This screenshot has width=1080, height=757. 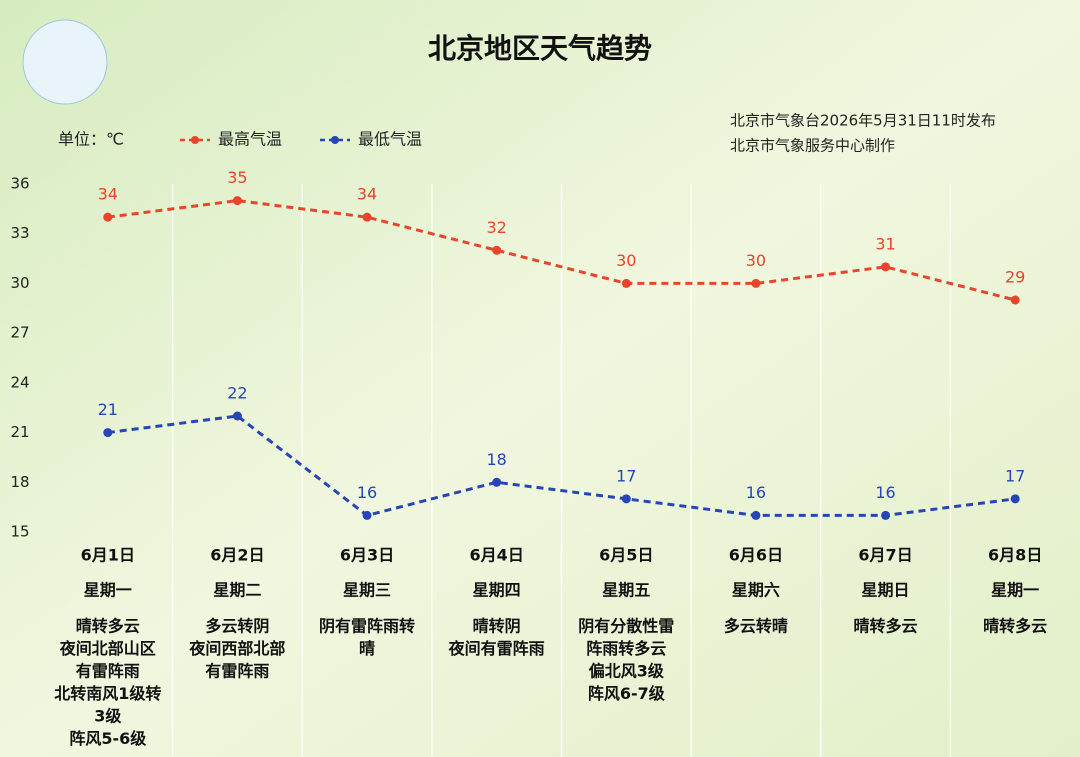 I want to click on weather-description: 阴有分散性雷, so click(x=626, y=626).